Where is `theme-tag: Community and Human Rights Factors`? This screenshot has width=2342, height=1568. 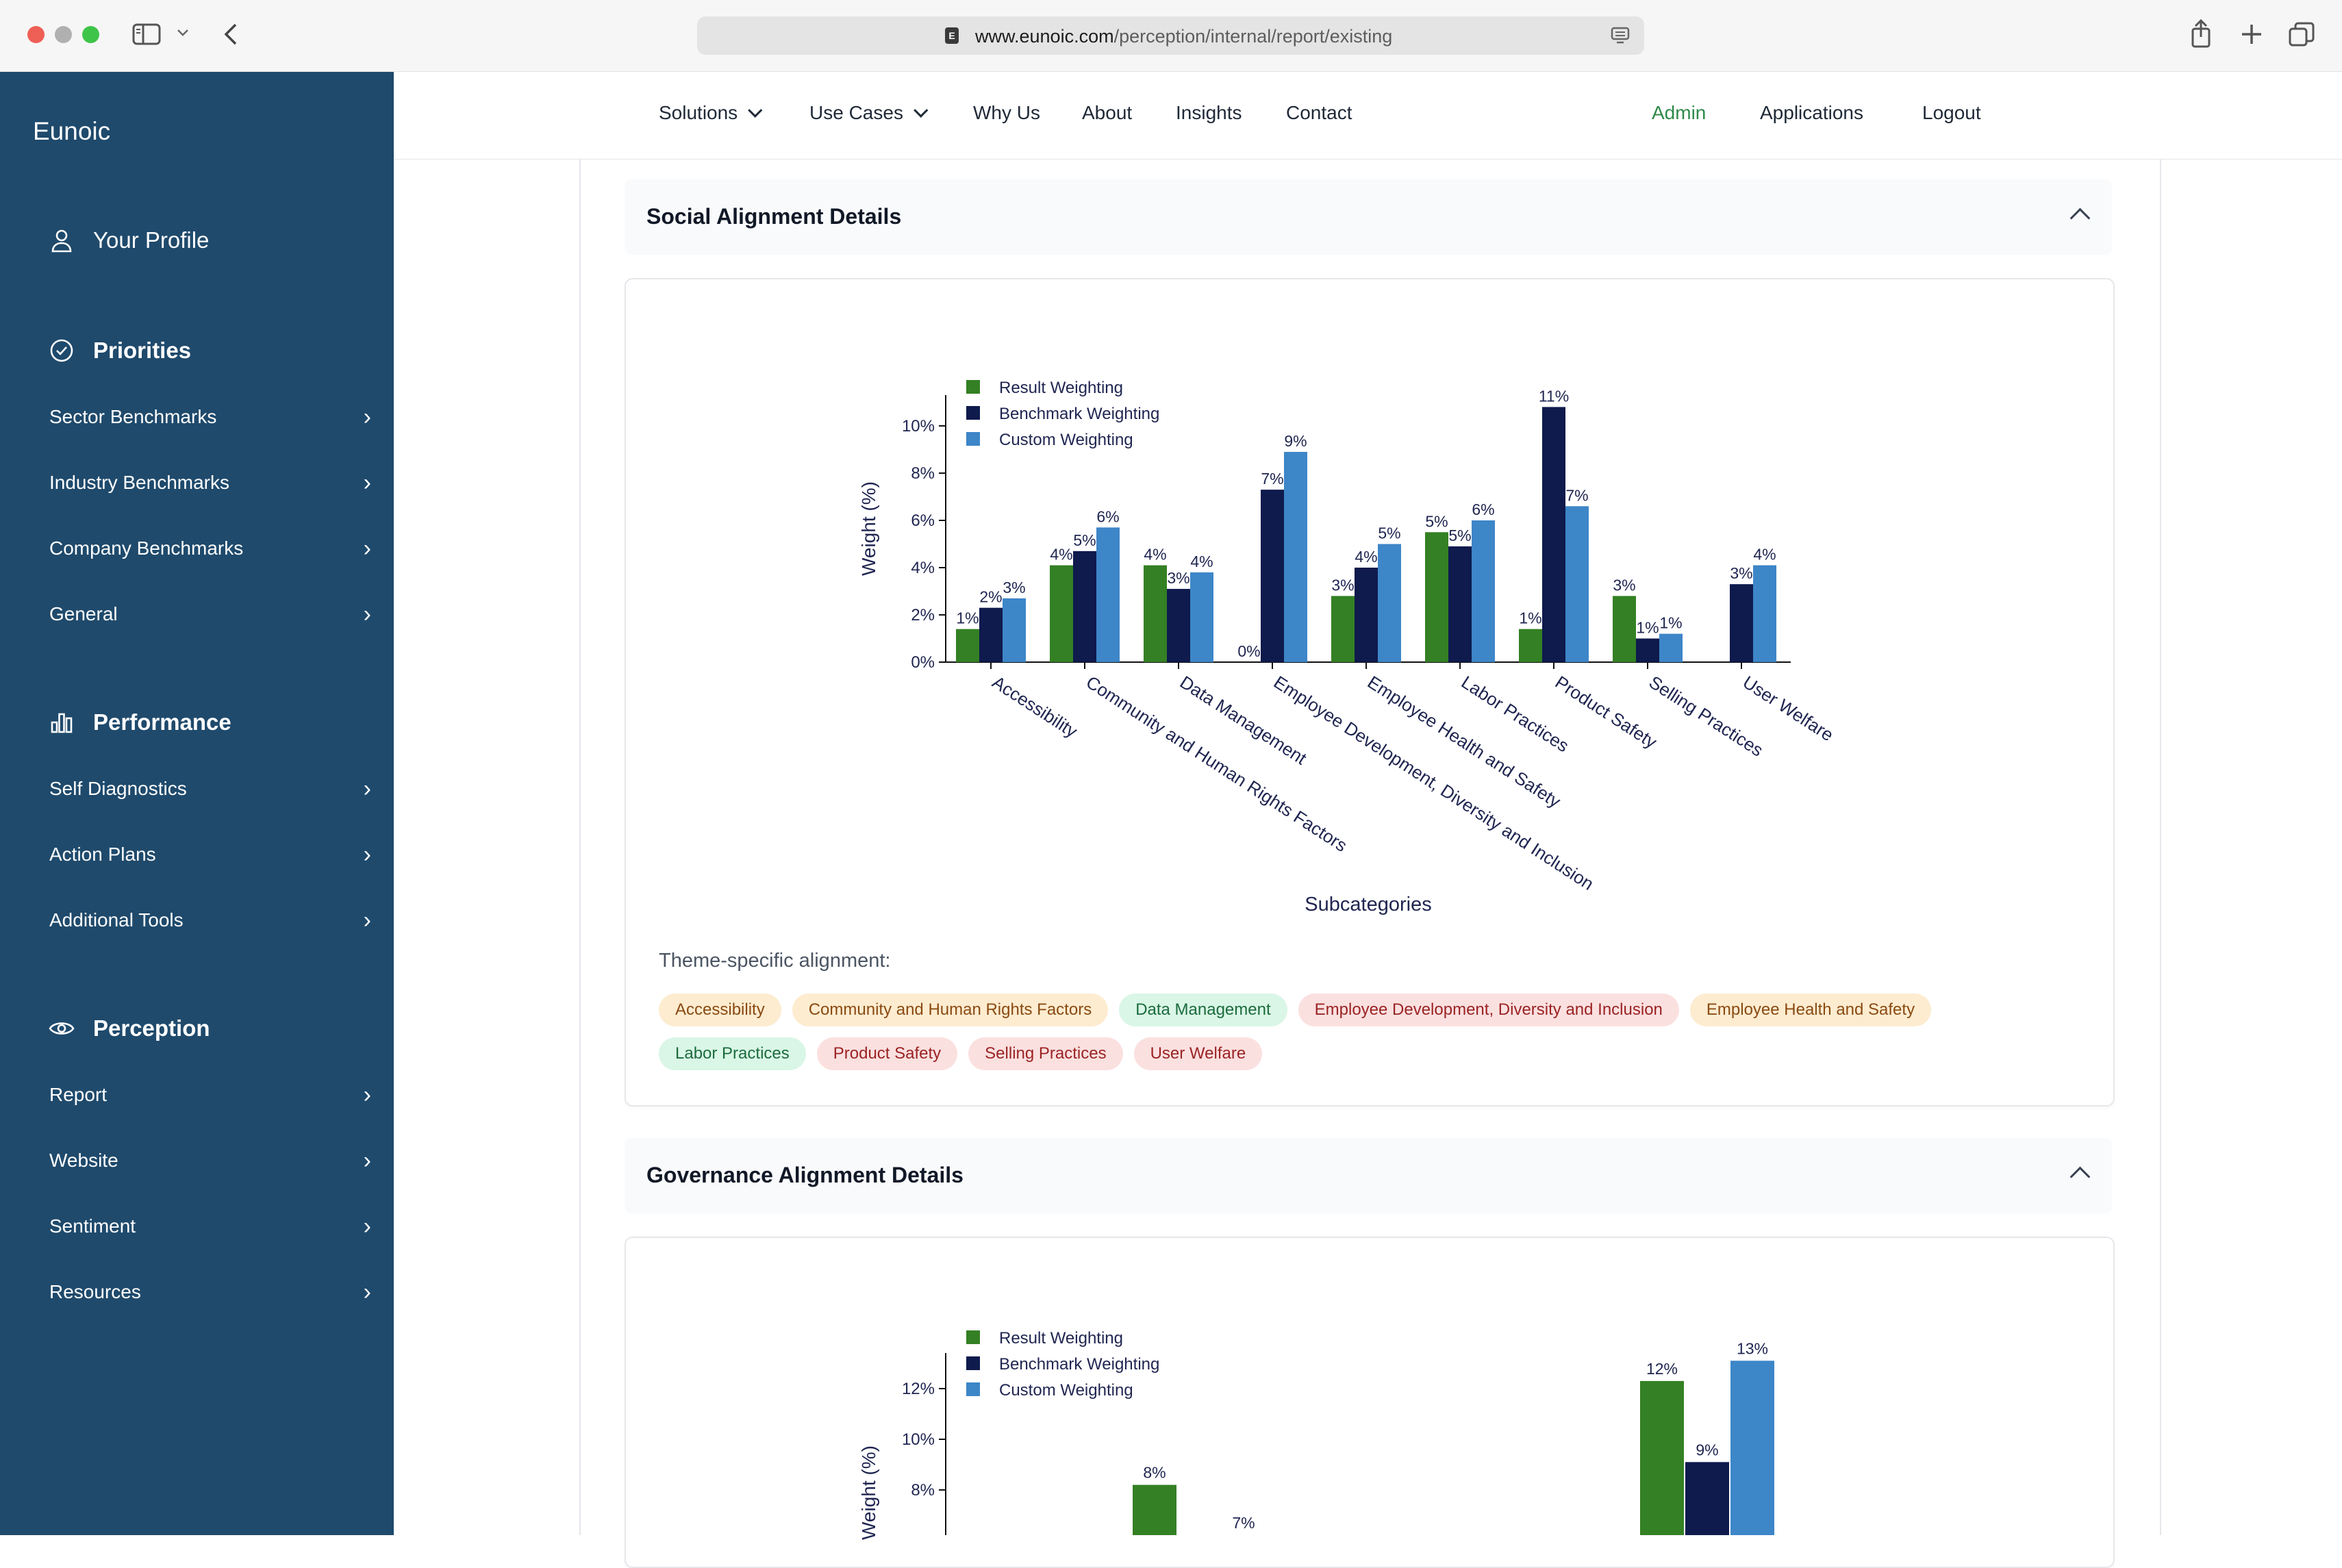 theme-tag: Community and Human Rights Factors is located at coordinates (950, 1010).